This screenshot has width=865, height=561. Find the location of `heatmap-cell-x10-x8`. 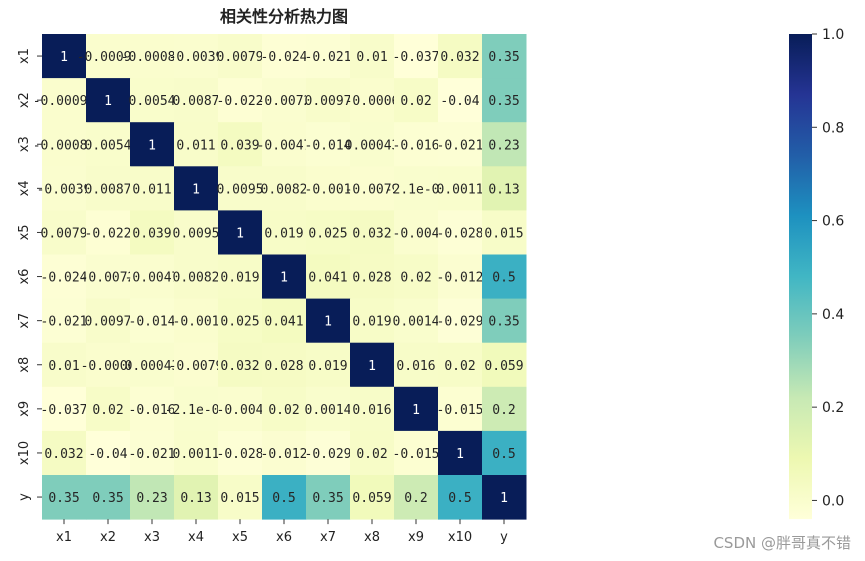

heatmap-cell-x10-x8 is located at coordinates (372, 453).